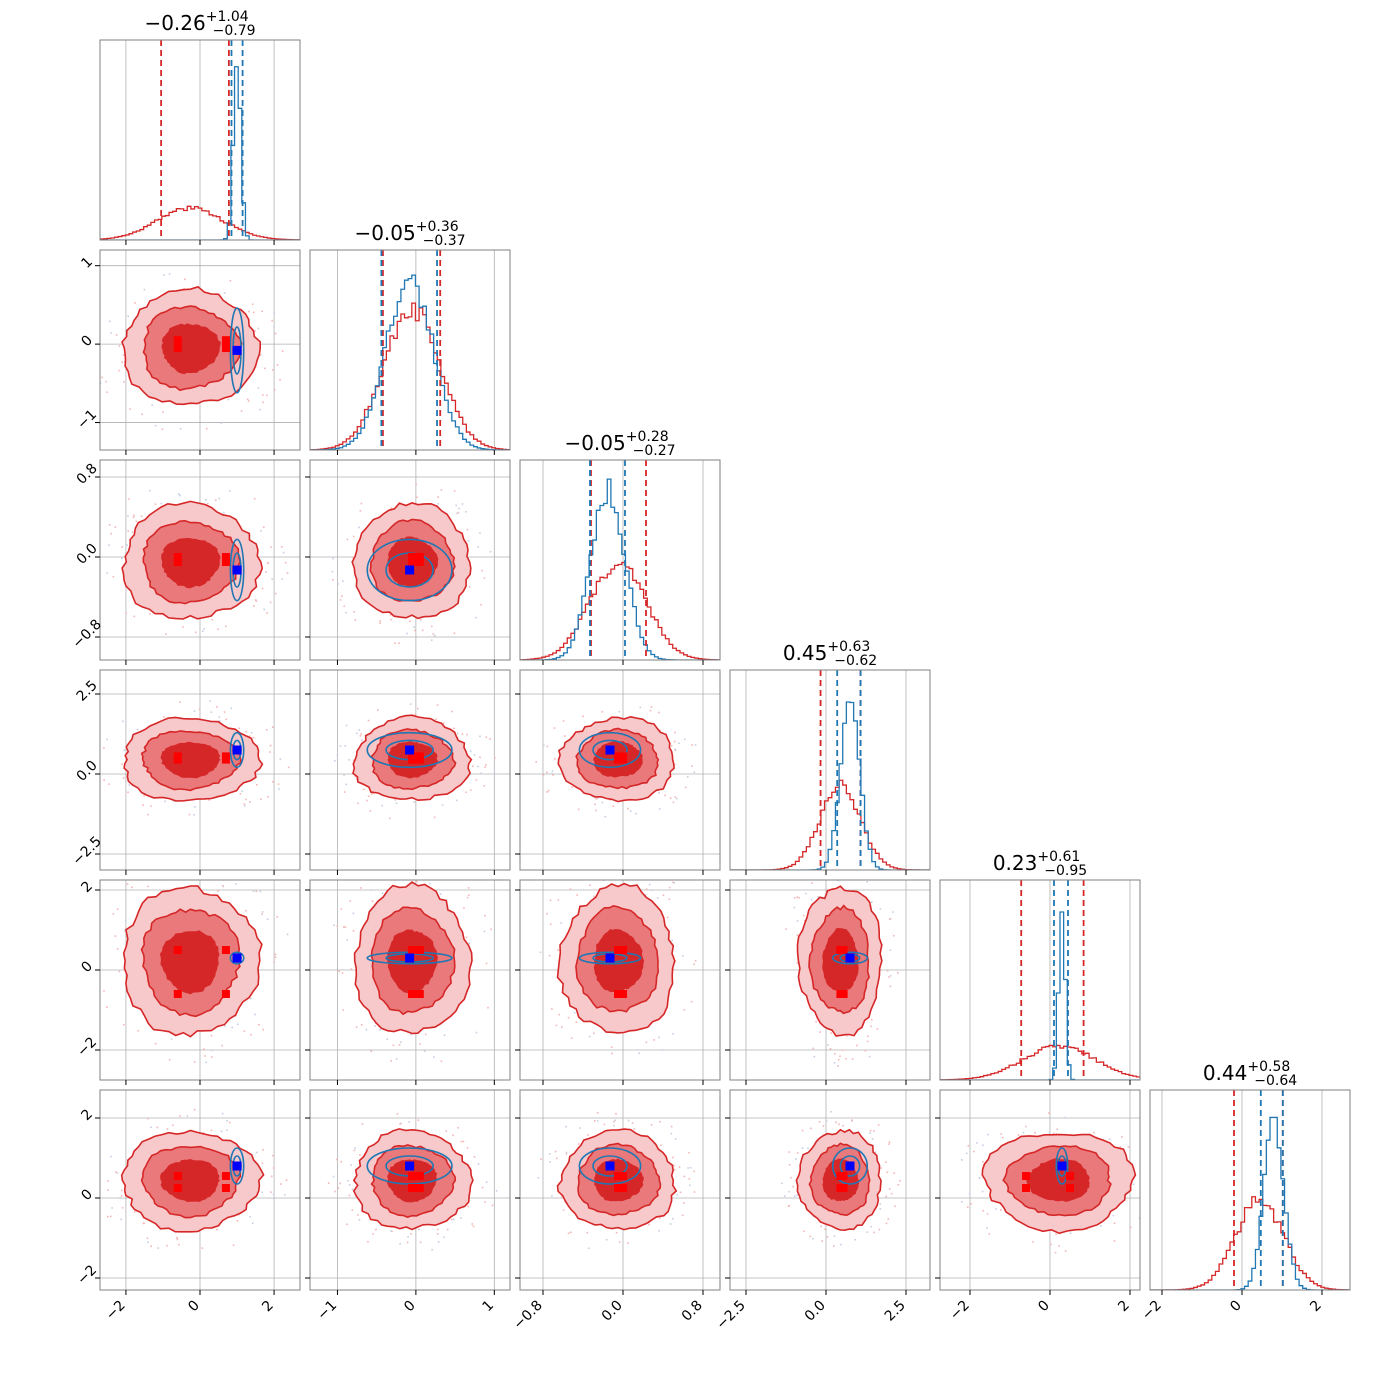  Describe the element at coordinates (410, 1190) in the screenshot. I see `panel-frame` at that location.